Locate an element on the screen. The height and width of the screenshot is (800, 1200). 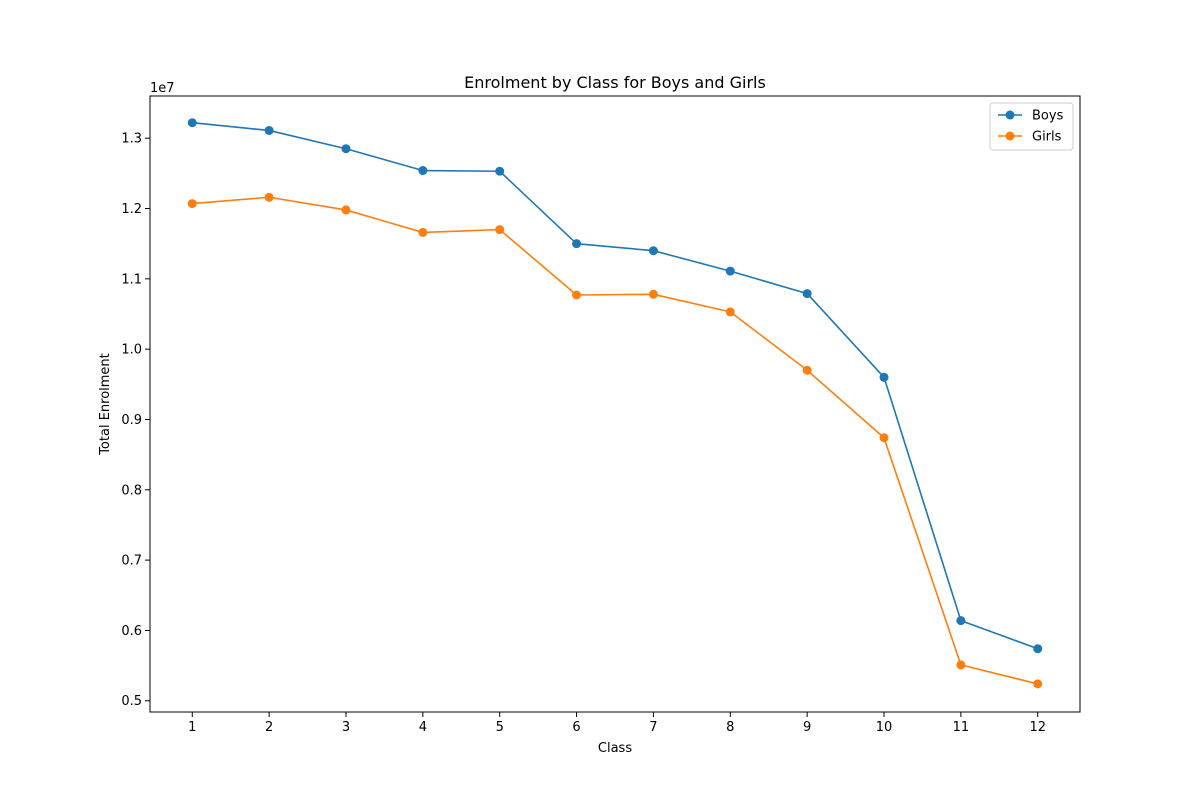
x-tick-label: 6 is located at coordinates (576, 727).